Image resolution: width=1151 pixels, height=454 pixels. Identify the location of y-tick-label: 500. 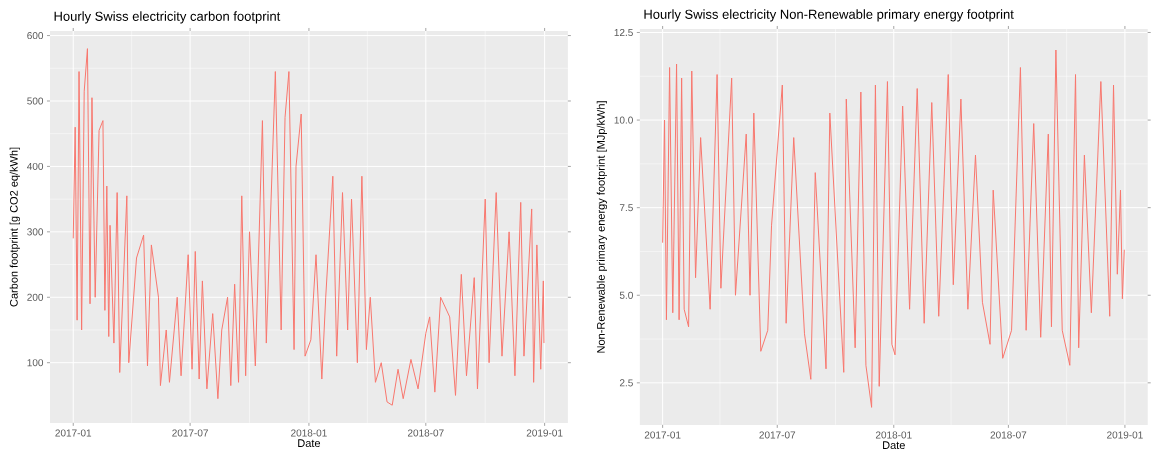
(35, 101).